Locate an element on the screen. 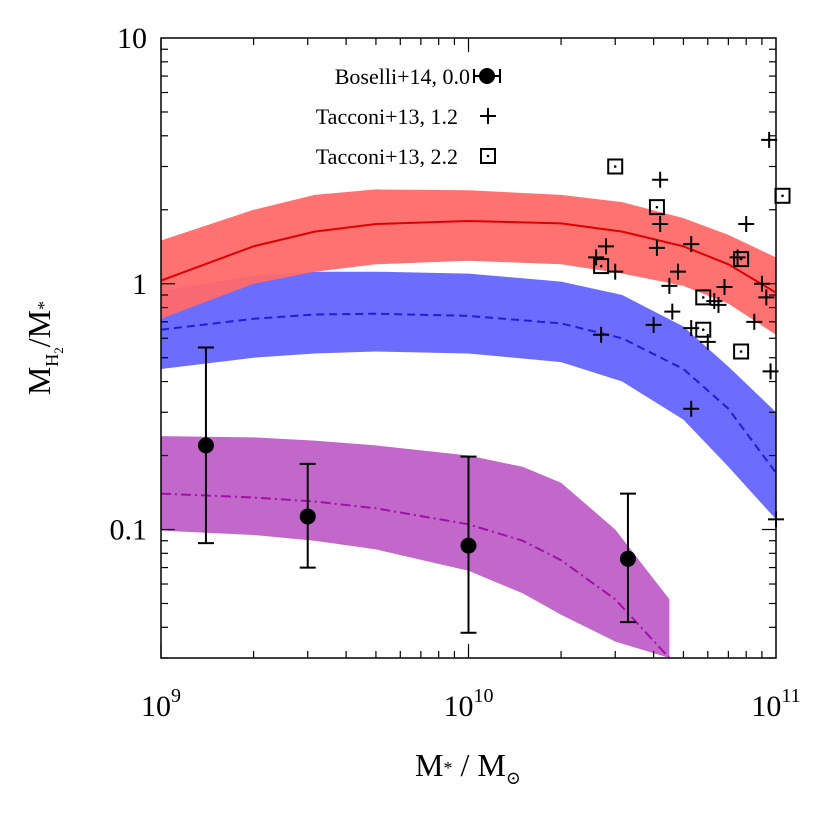 Image resolution: width=830 pixels, height=830 pixels. x-tick-label: 109 is located at coordinates (161, 704).